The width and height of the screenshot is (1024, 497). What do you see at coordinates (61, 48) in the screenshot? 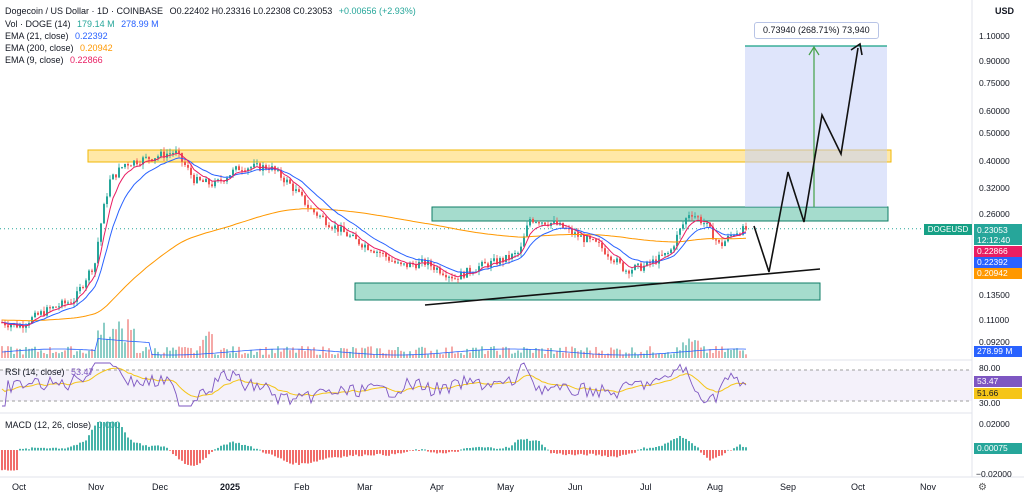
I see `legend-ema200: EMA (200, close) 0.20942` at bounding box center [61, 48].